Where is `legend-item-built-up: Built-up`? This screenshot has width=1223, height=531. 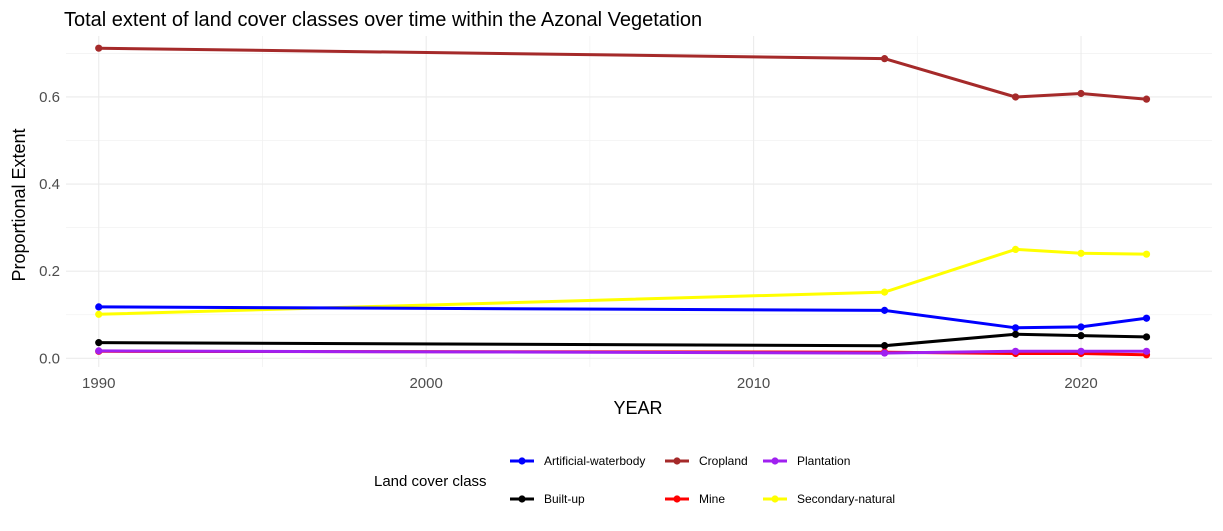 legend-item-built-up: Built-up is located at coordinates (547, 499).